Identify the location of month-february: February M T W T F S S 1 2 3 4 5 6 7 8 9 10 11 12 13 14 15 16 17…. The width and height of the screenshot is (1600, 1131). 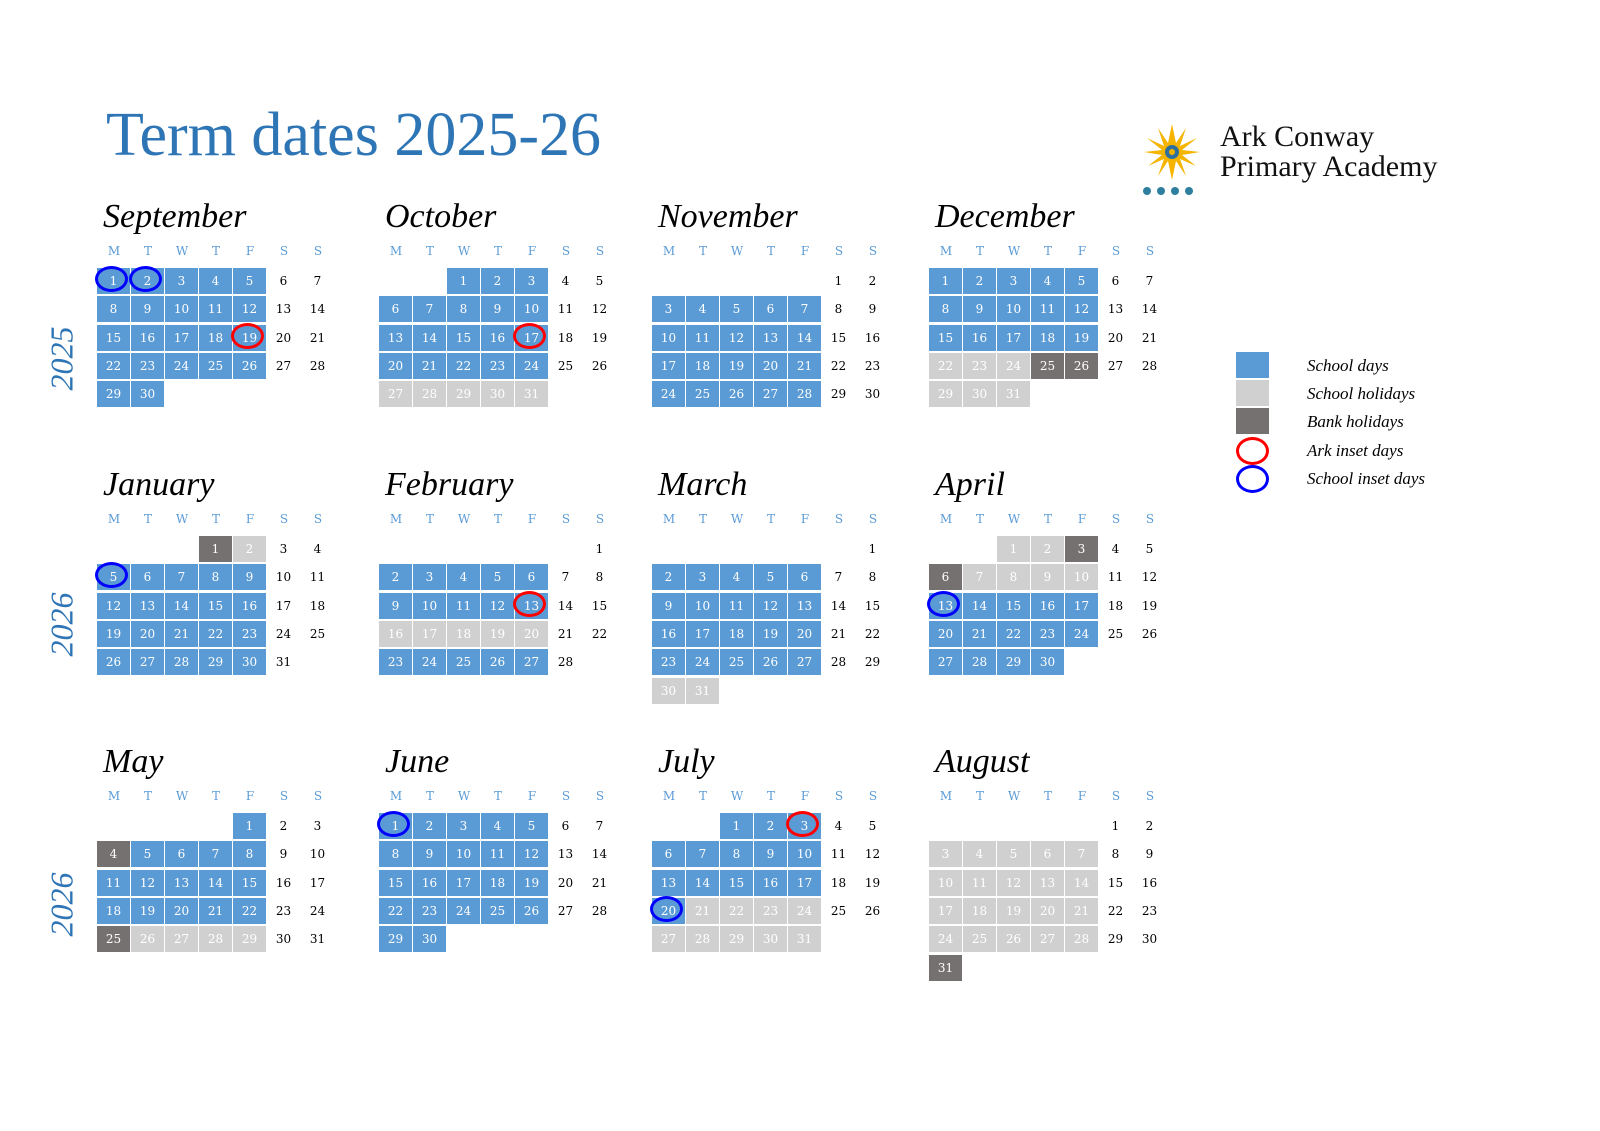
(504, 596).